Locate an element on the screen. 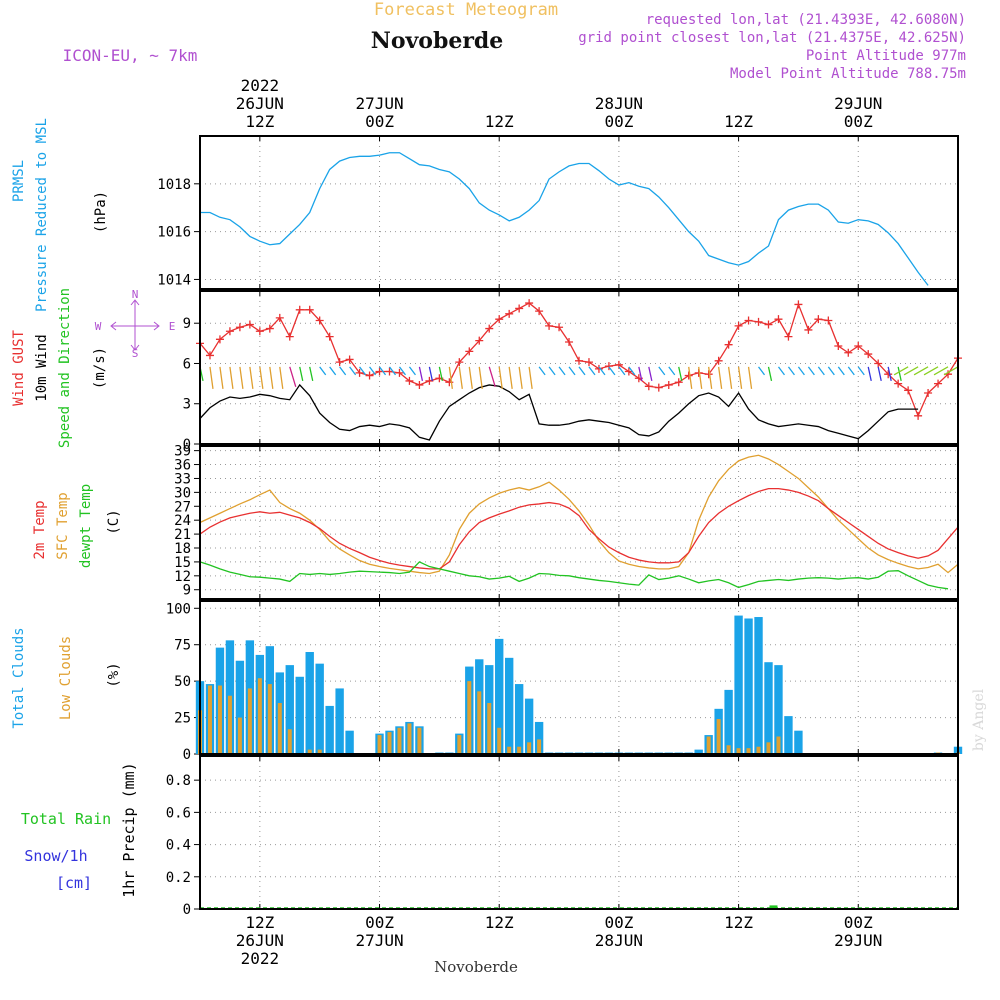  time-label-bottom: 27JUN is located at coordinates (379, 940).